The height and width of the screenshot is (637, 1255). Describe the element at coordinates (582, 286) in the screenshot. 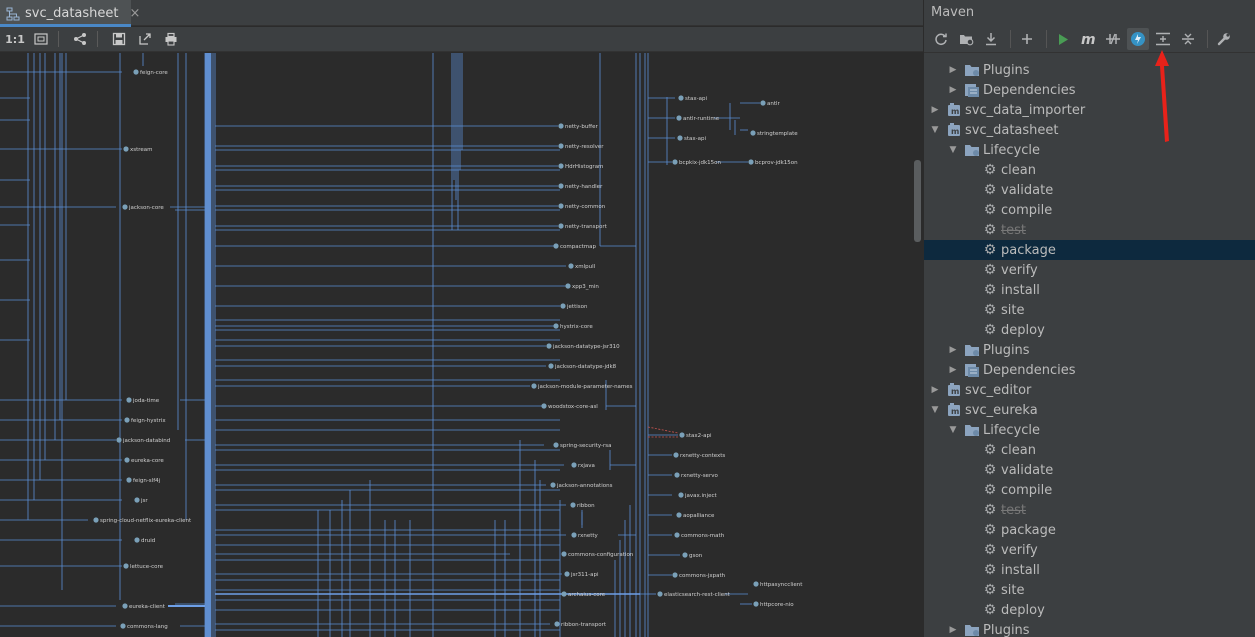

I see `dependency-node: xpp3_min` at that location.